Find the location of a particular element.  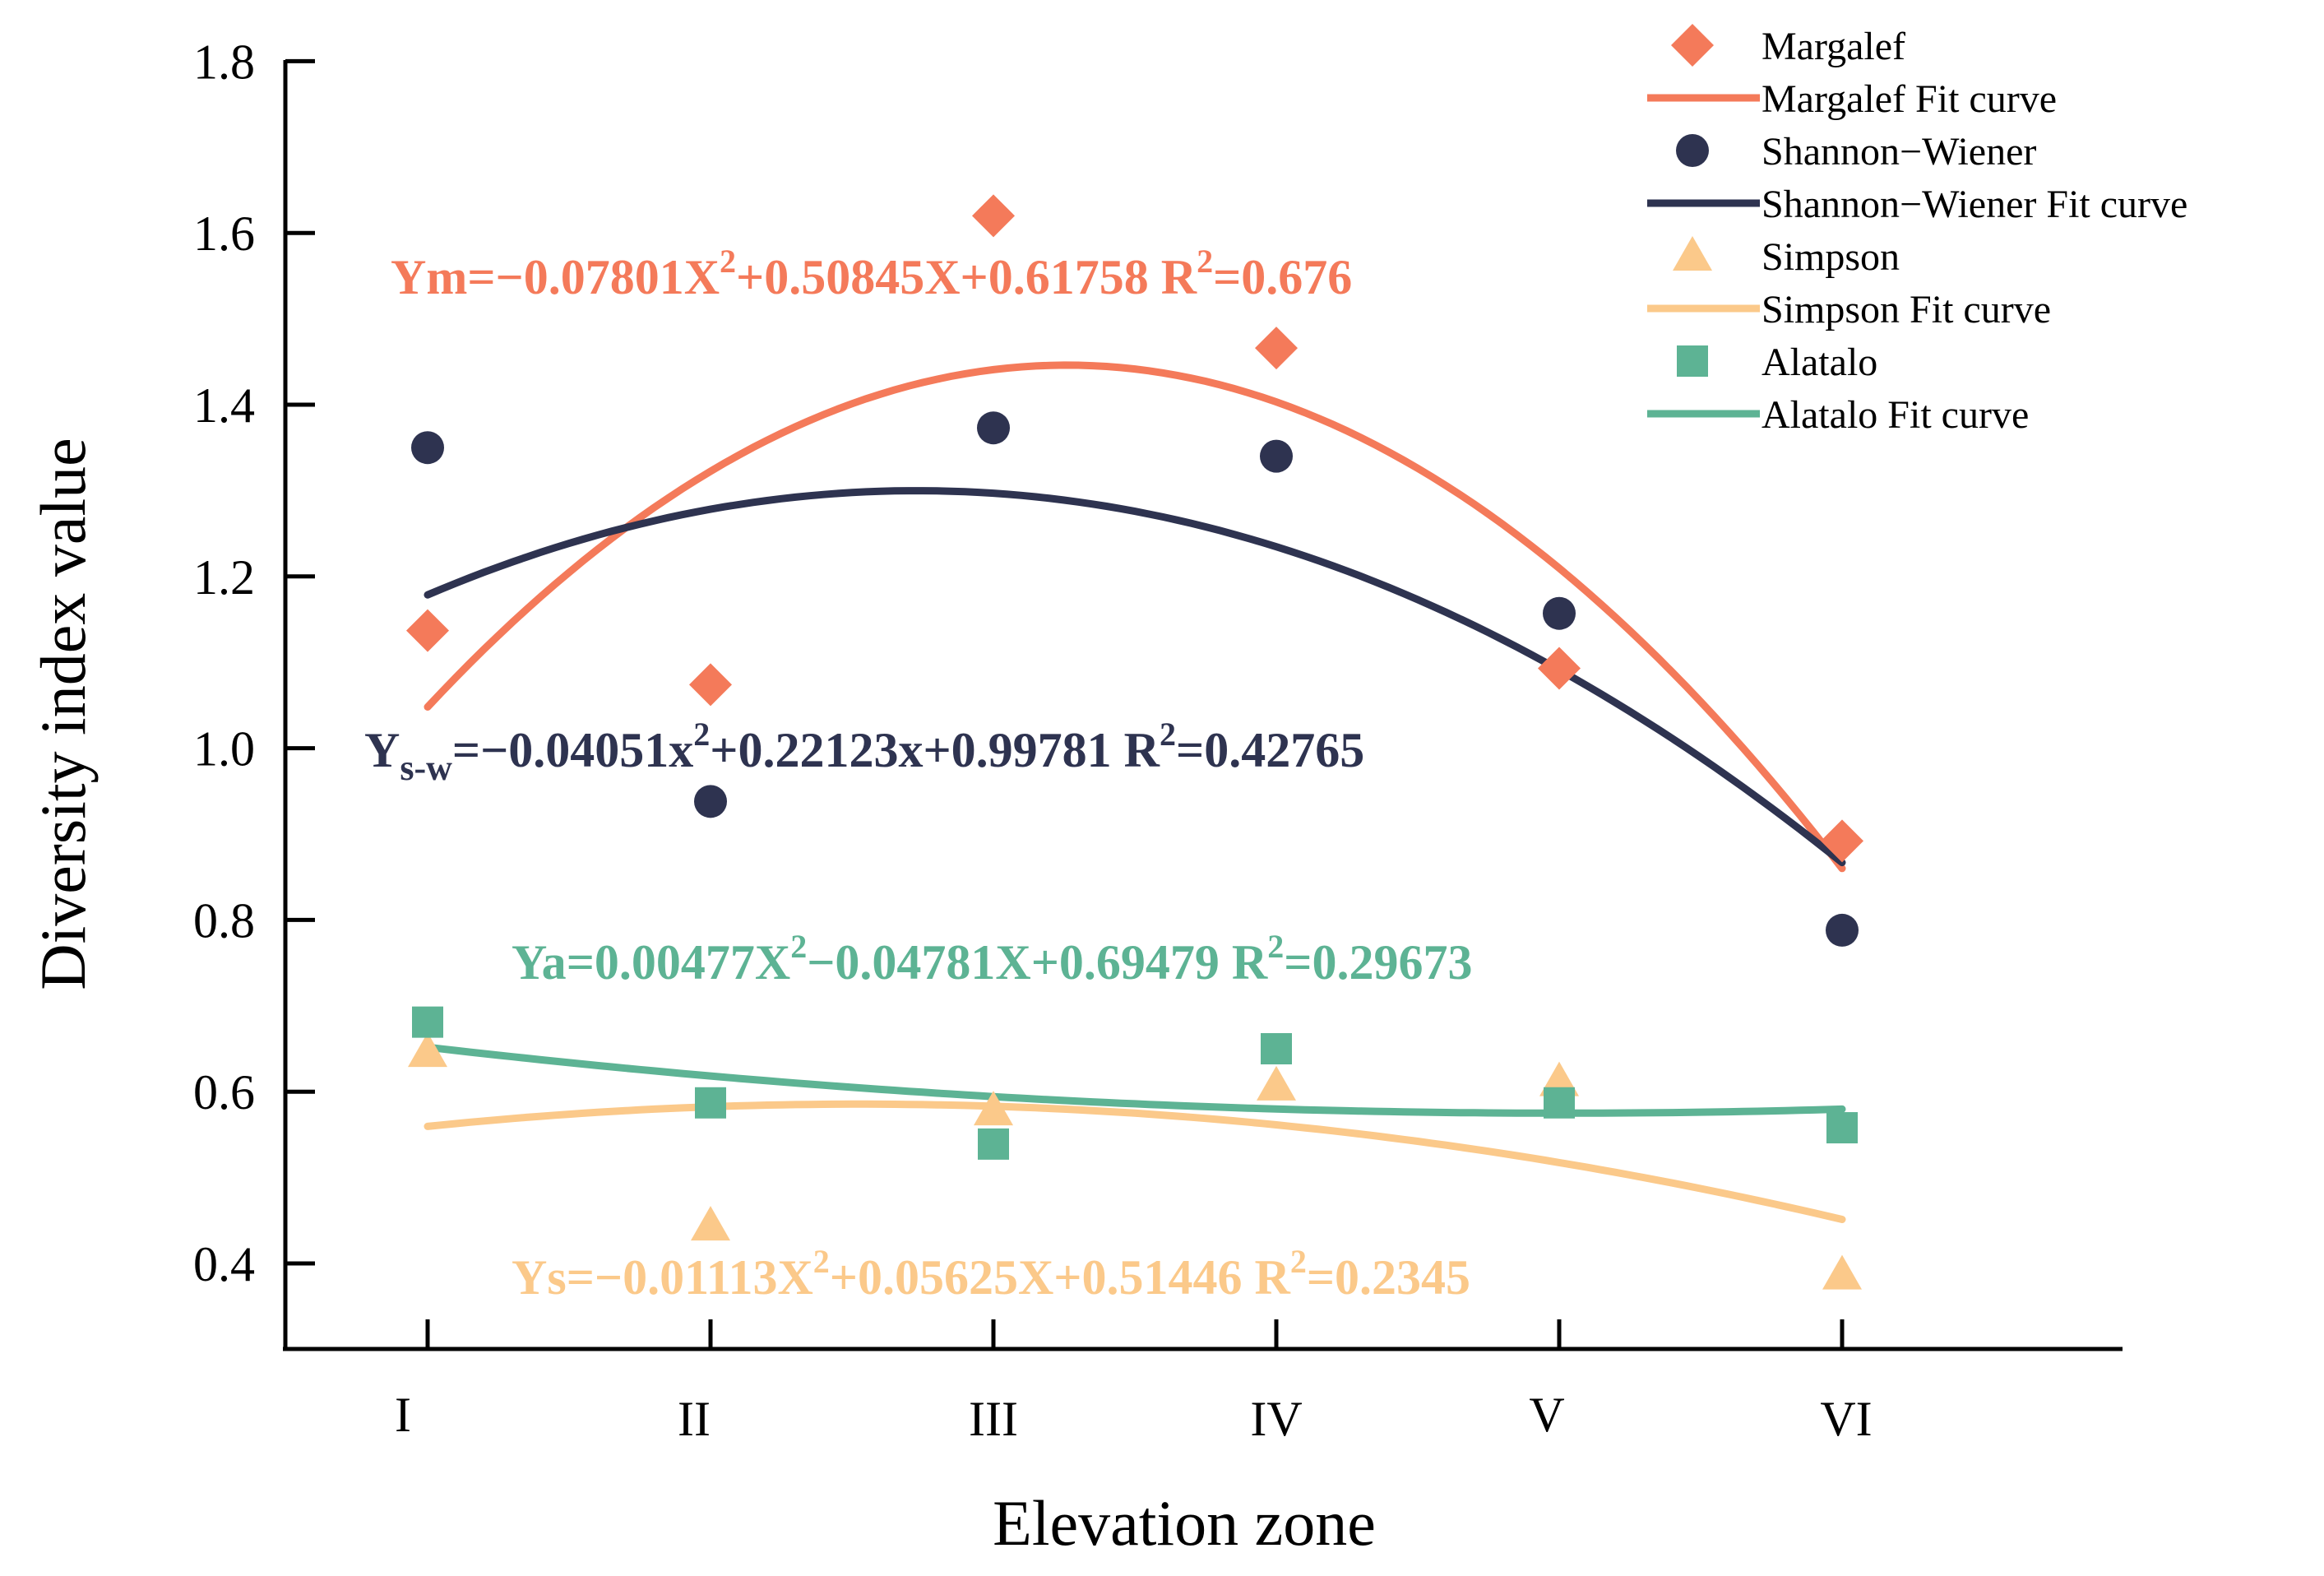

equation-part: Ya is located at coordinates (539, 962).